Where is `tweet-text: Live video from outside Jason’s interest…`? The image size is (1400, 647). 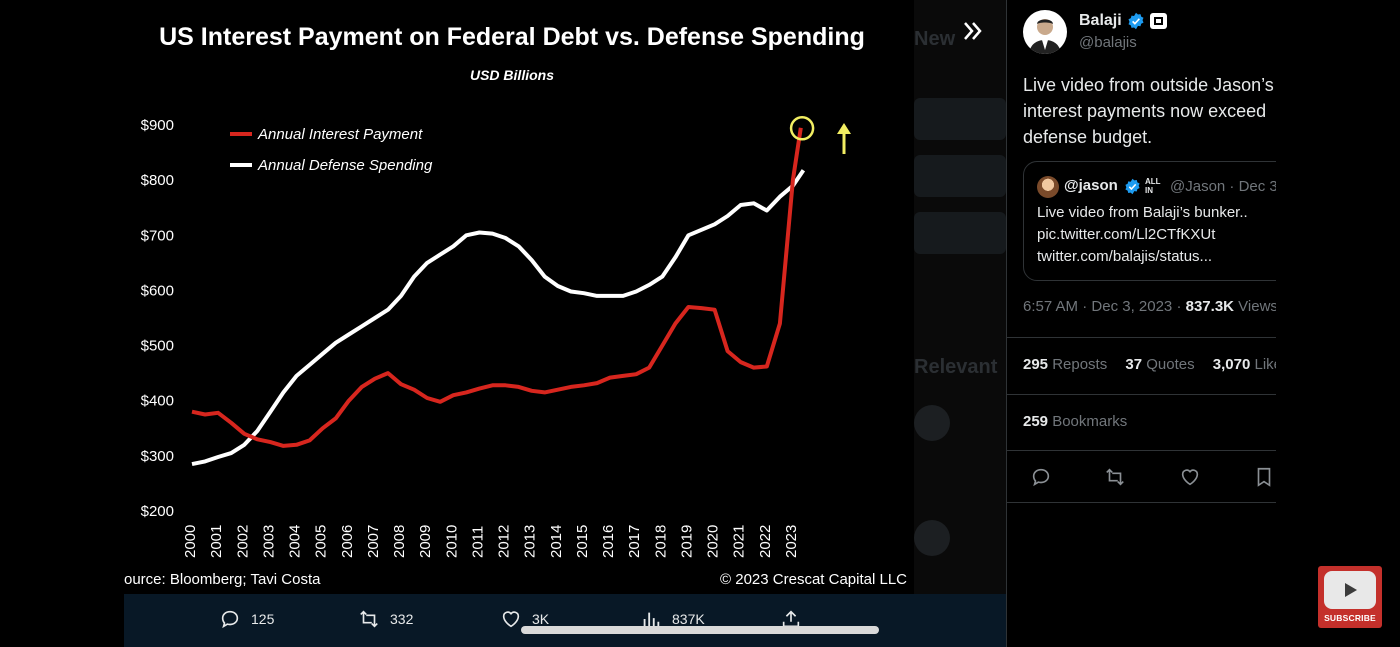 tweet-text: Live video from outside Jason’s interest… is located at coordinates (1148, 111).